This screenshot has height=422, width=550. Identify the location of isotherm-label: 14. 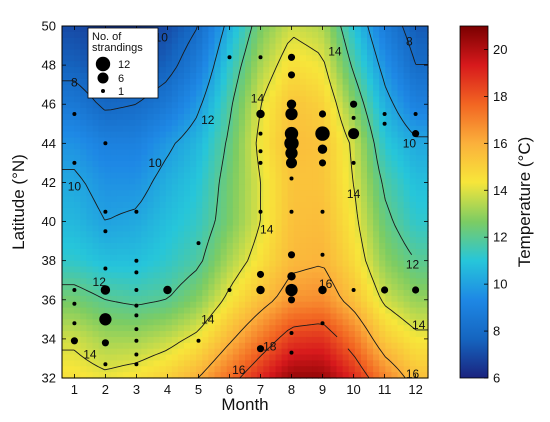
(267, 229).